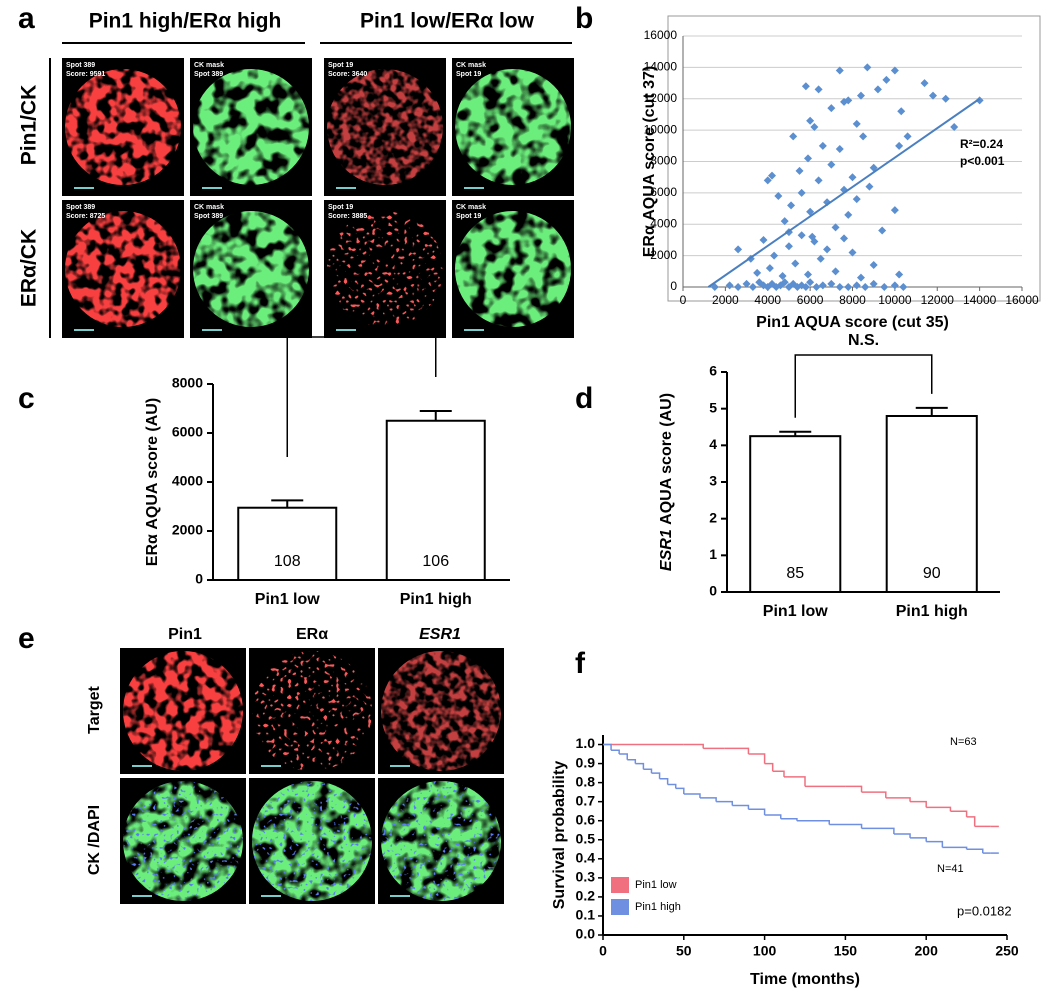  What do you see at coordinates (586, 858) in the screenshot?
I see `y-tick-label: 0.4` at bounding box center [586, 858].